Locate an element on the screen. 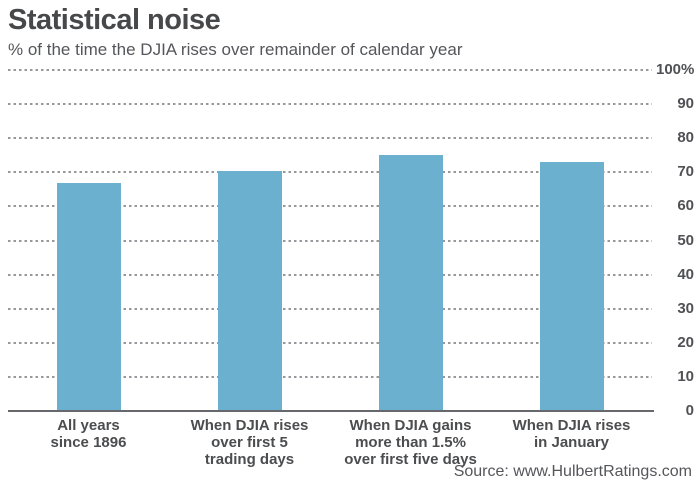  y-tick-label-10: 10 is located at coordinates (685, 376).